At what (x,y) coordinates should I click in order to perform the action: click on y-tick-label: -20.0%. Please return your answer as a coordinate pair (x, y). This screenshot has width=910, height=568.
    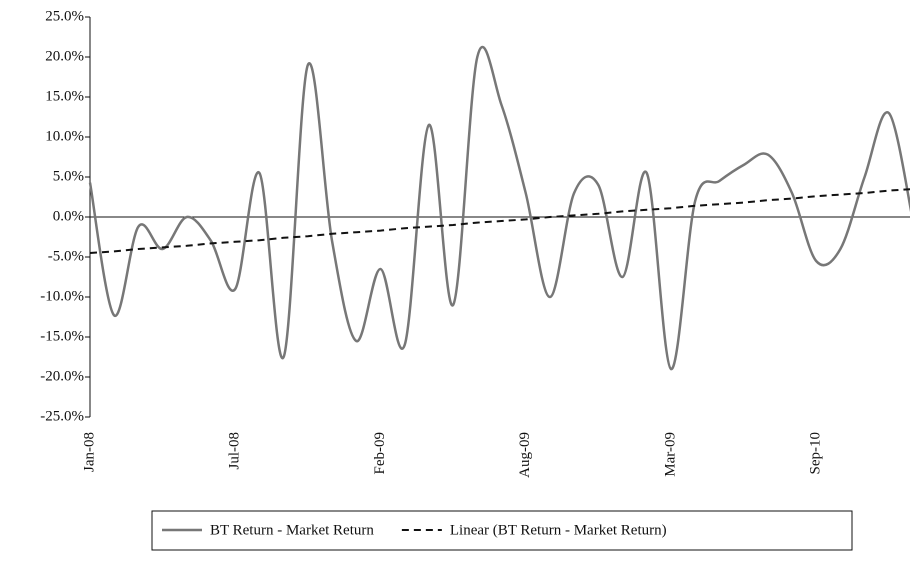
    Looking at the image, I should click on (62, 376).